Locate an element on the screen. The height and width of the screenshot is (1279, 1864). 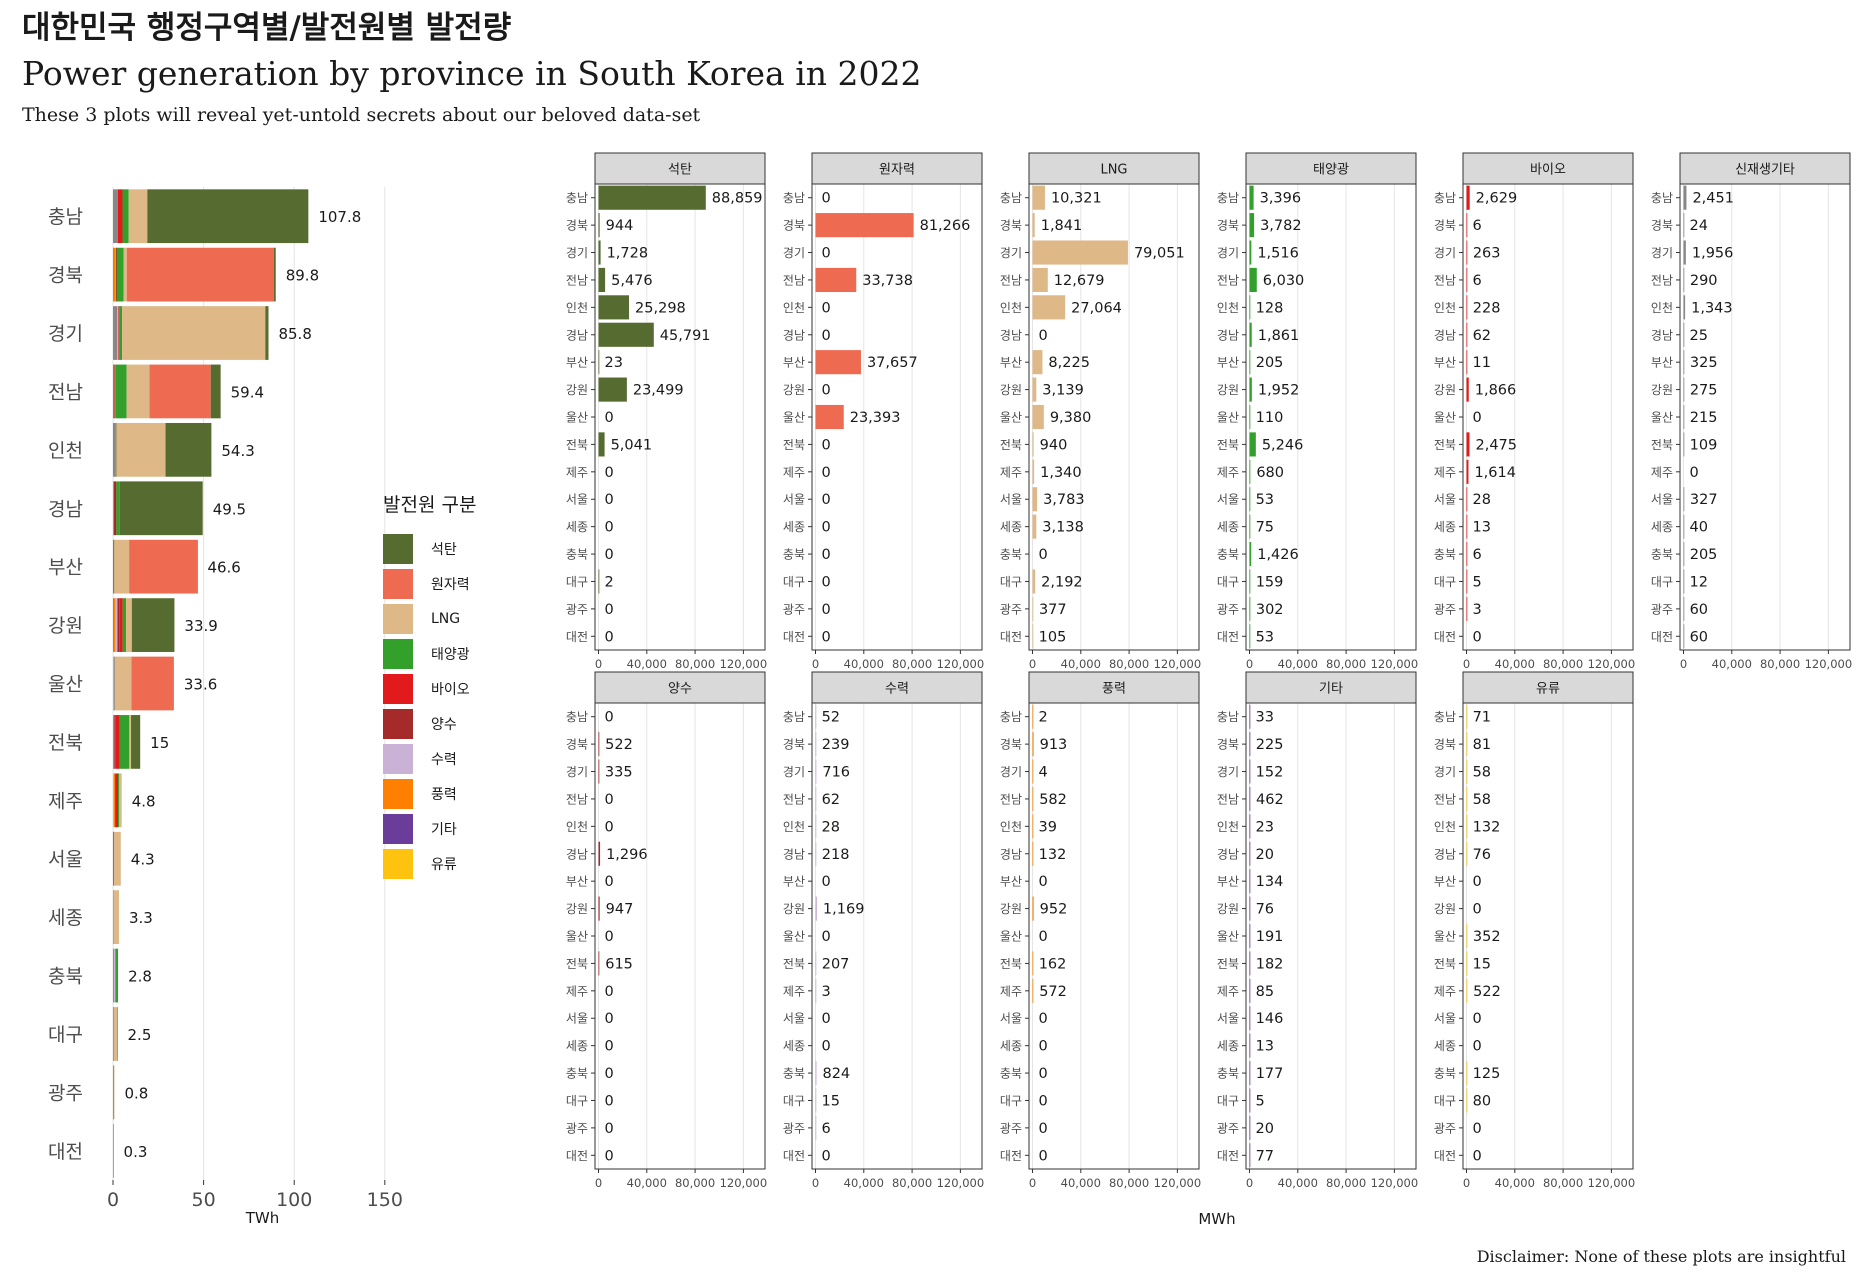
legend-item: 태양광 is located at coordinates (429, 653).